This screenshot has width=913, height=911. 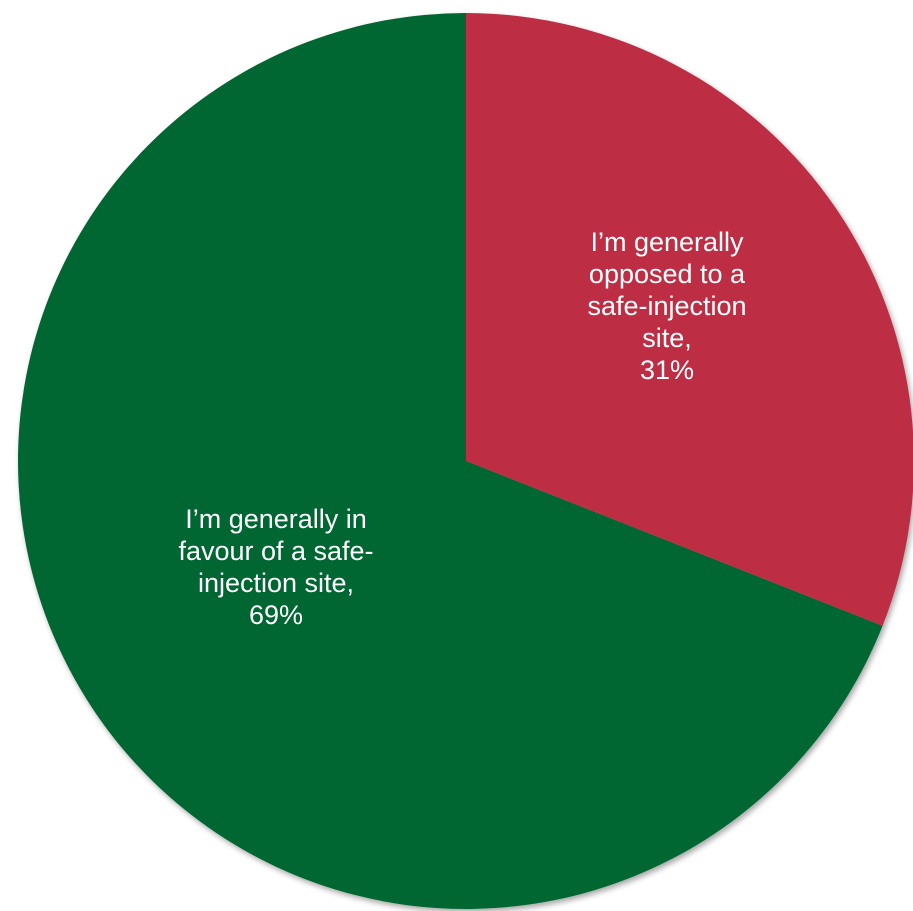 I want to click on pie-label-opposed-line: safe-injection, so click(x=666, y=306).